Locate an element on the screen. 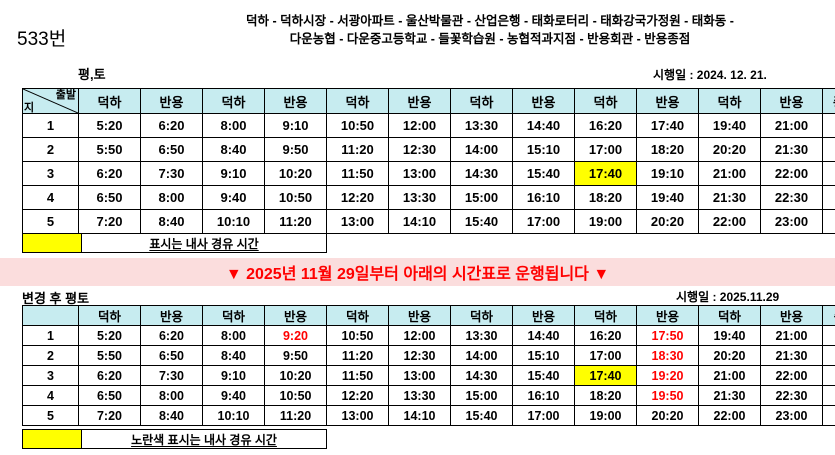 The image size is (835, 455). new-schedule-row-index: 3 is located at coordinates (50, 375).